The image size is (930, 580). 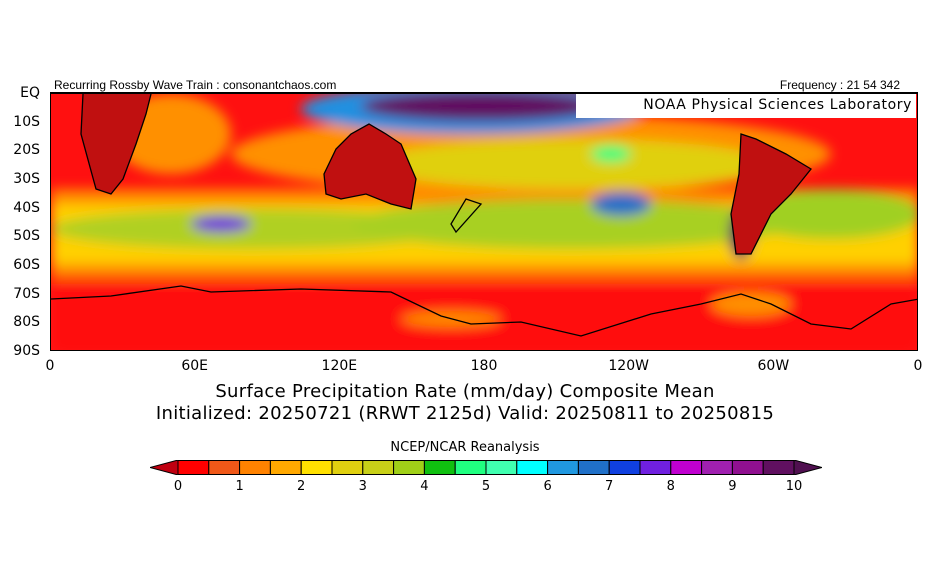 What do you see at coordinates (301, 486) in the screenshot?
I see `colorbar-label: 2` at bounding box center [301, 486].